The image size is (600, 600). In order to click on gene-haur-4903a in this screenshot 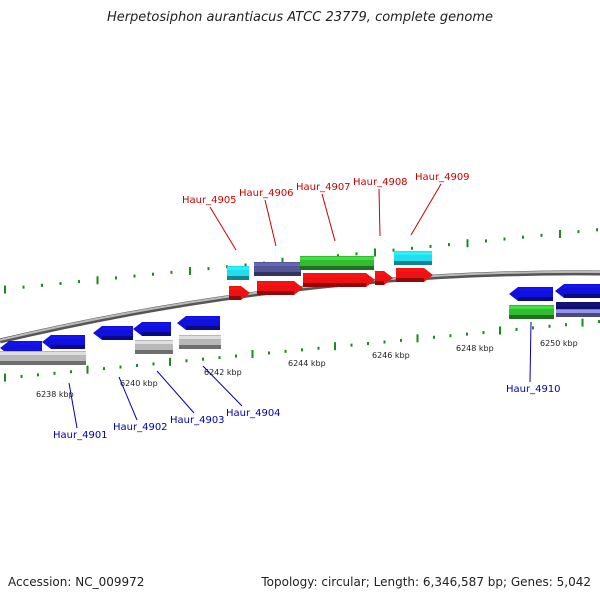, I will do `click(152, 329)`.